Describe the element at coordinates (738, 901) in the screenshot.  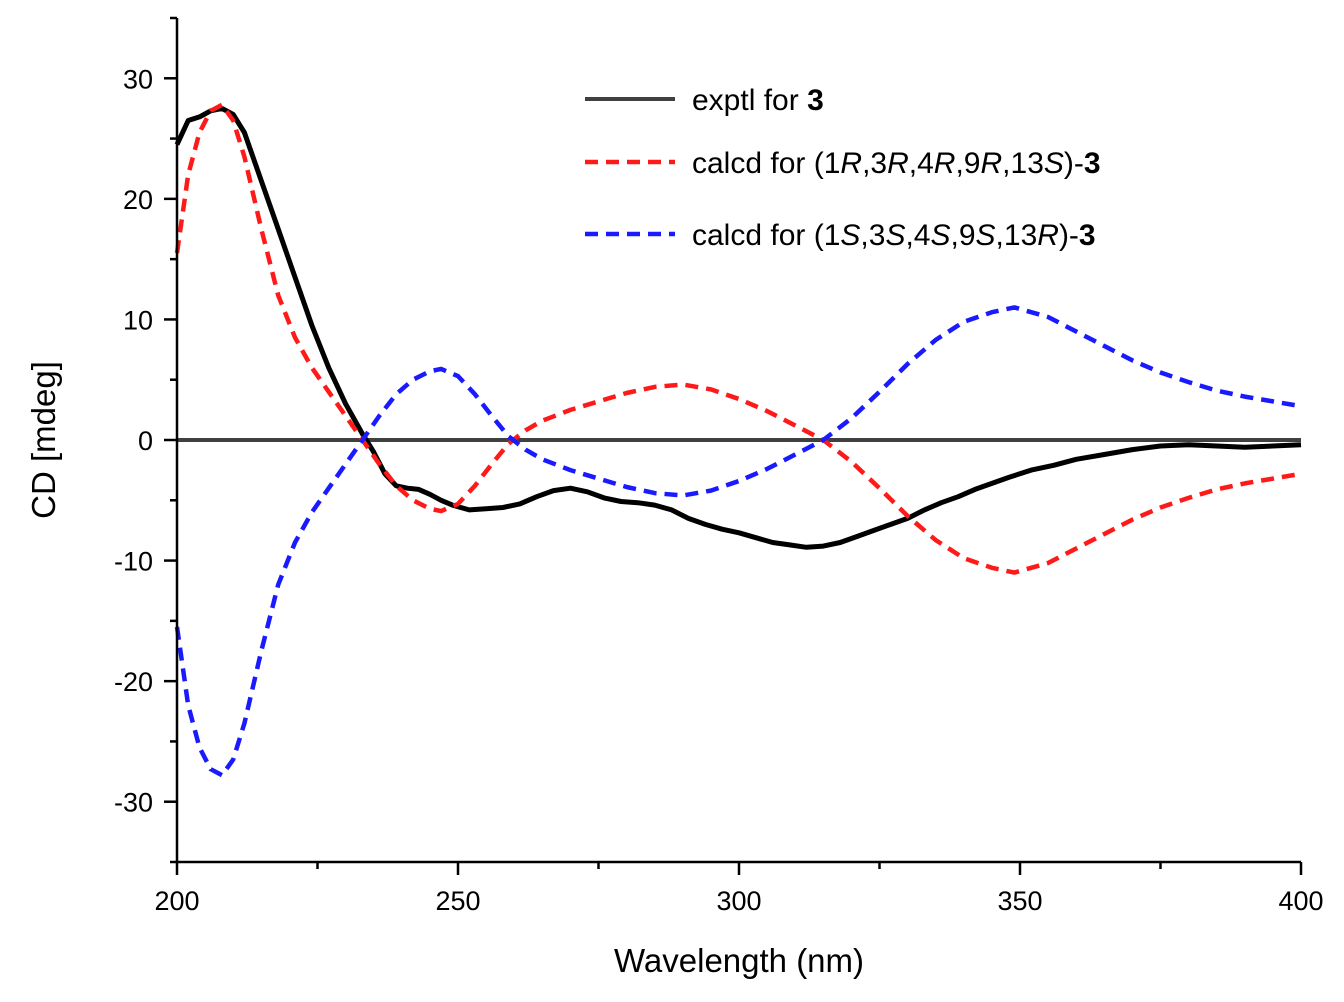
I see `x-tick-label: 300` at that location.